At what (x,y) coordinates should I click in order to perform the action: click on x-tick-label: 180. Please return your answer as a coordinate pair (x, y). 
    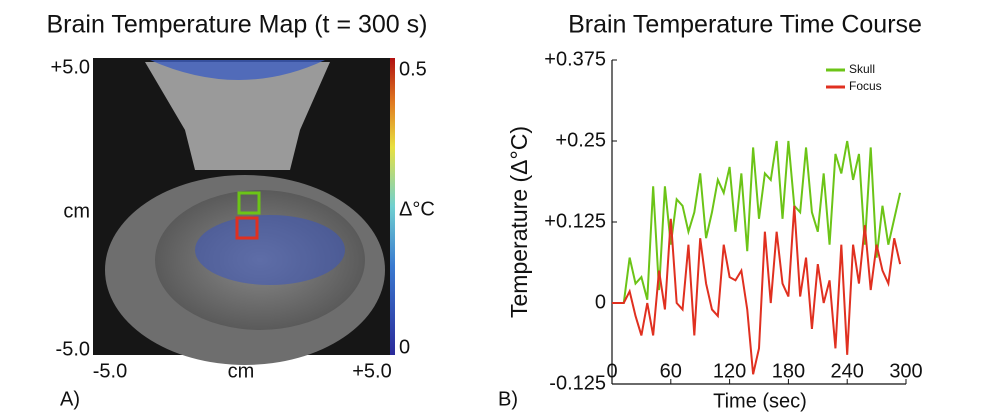
    Looking at the image, I should click on (788, 371).